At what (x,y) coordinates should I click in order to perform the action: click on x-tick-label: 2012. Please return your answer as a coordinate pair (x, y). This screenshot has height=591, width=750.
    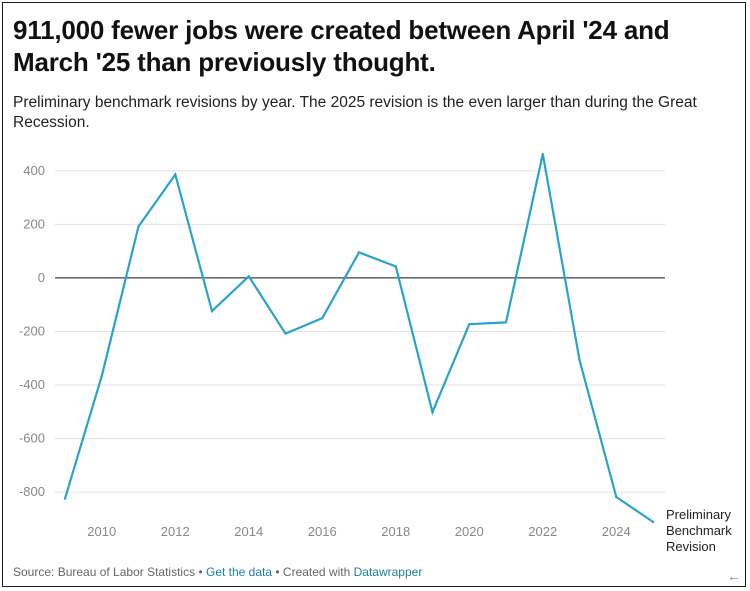
    Looking at the image, I should click on (175, 531).